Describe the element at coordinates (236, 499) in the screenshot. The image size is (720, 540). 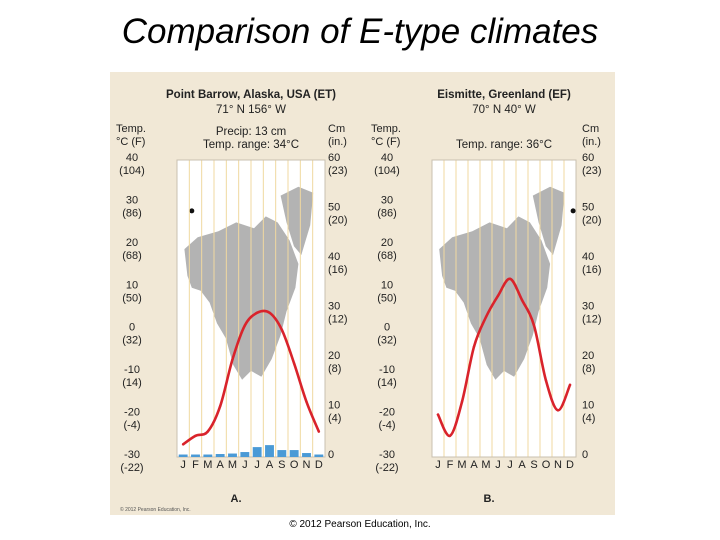
I see `panel-label: A.` at that location.